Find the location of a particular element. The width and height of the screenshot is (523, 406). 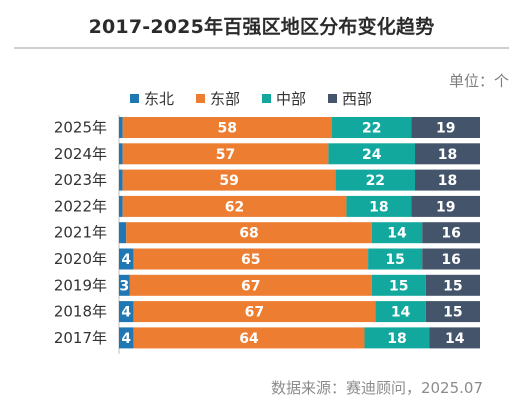

y-tick-label: 2019年 is located at coordinates (80, 285).